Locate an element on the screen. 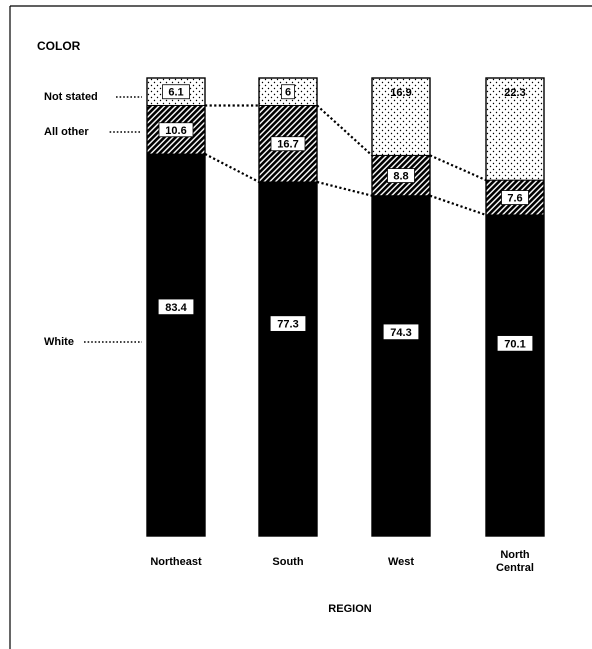  value-label: 77.3 is located at coordinates (287, 325).